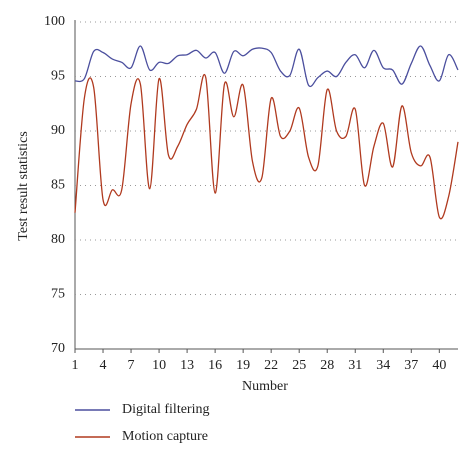  Describe the element at coordinates (383, 365) in the screenshot. I see `x-tick-label: 34` at that location.